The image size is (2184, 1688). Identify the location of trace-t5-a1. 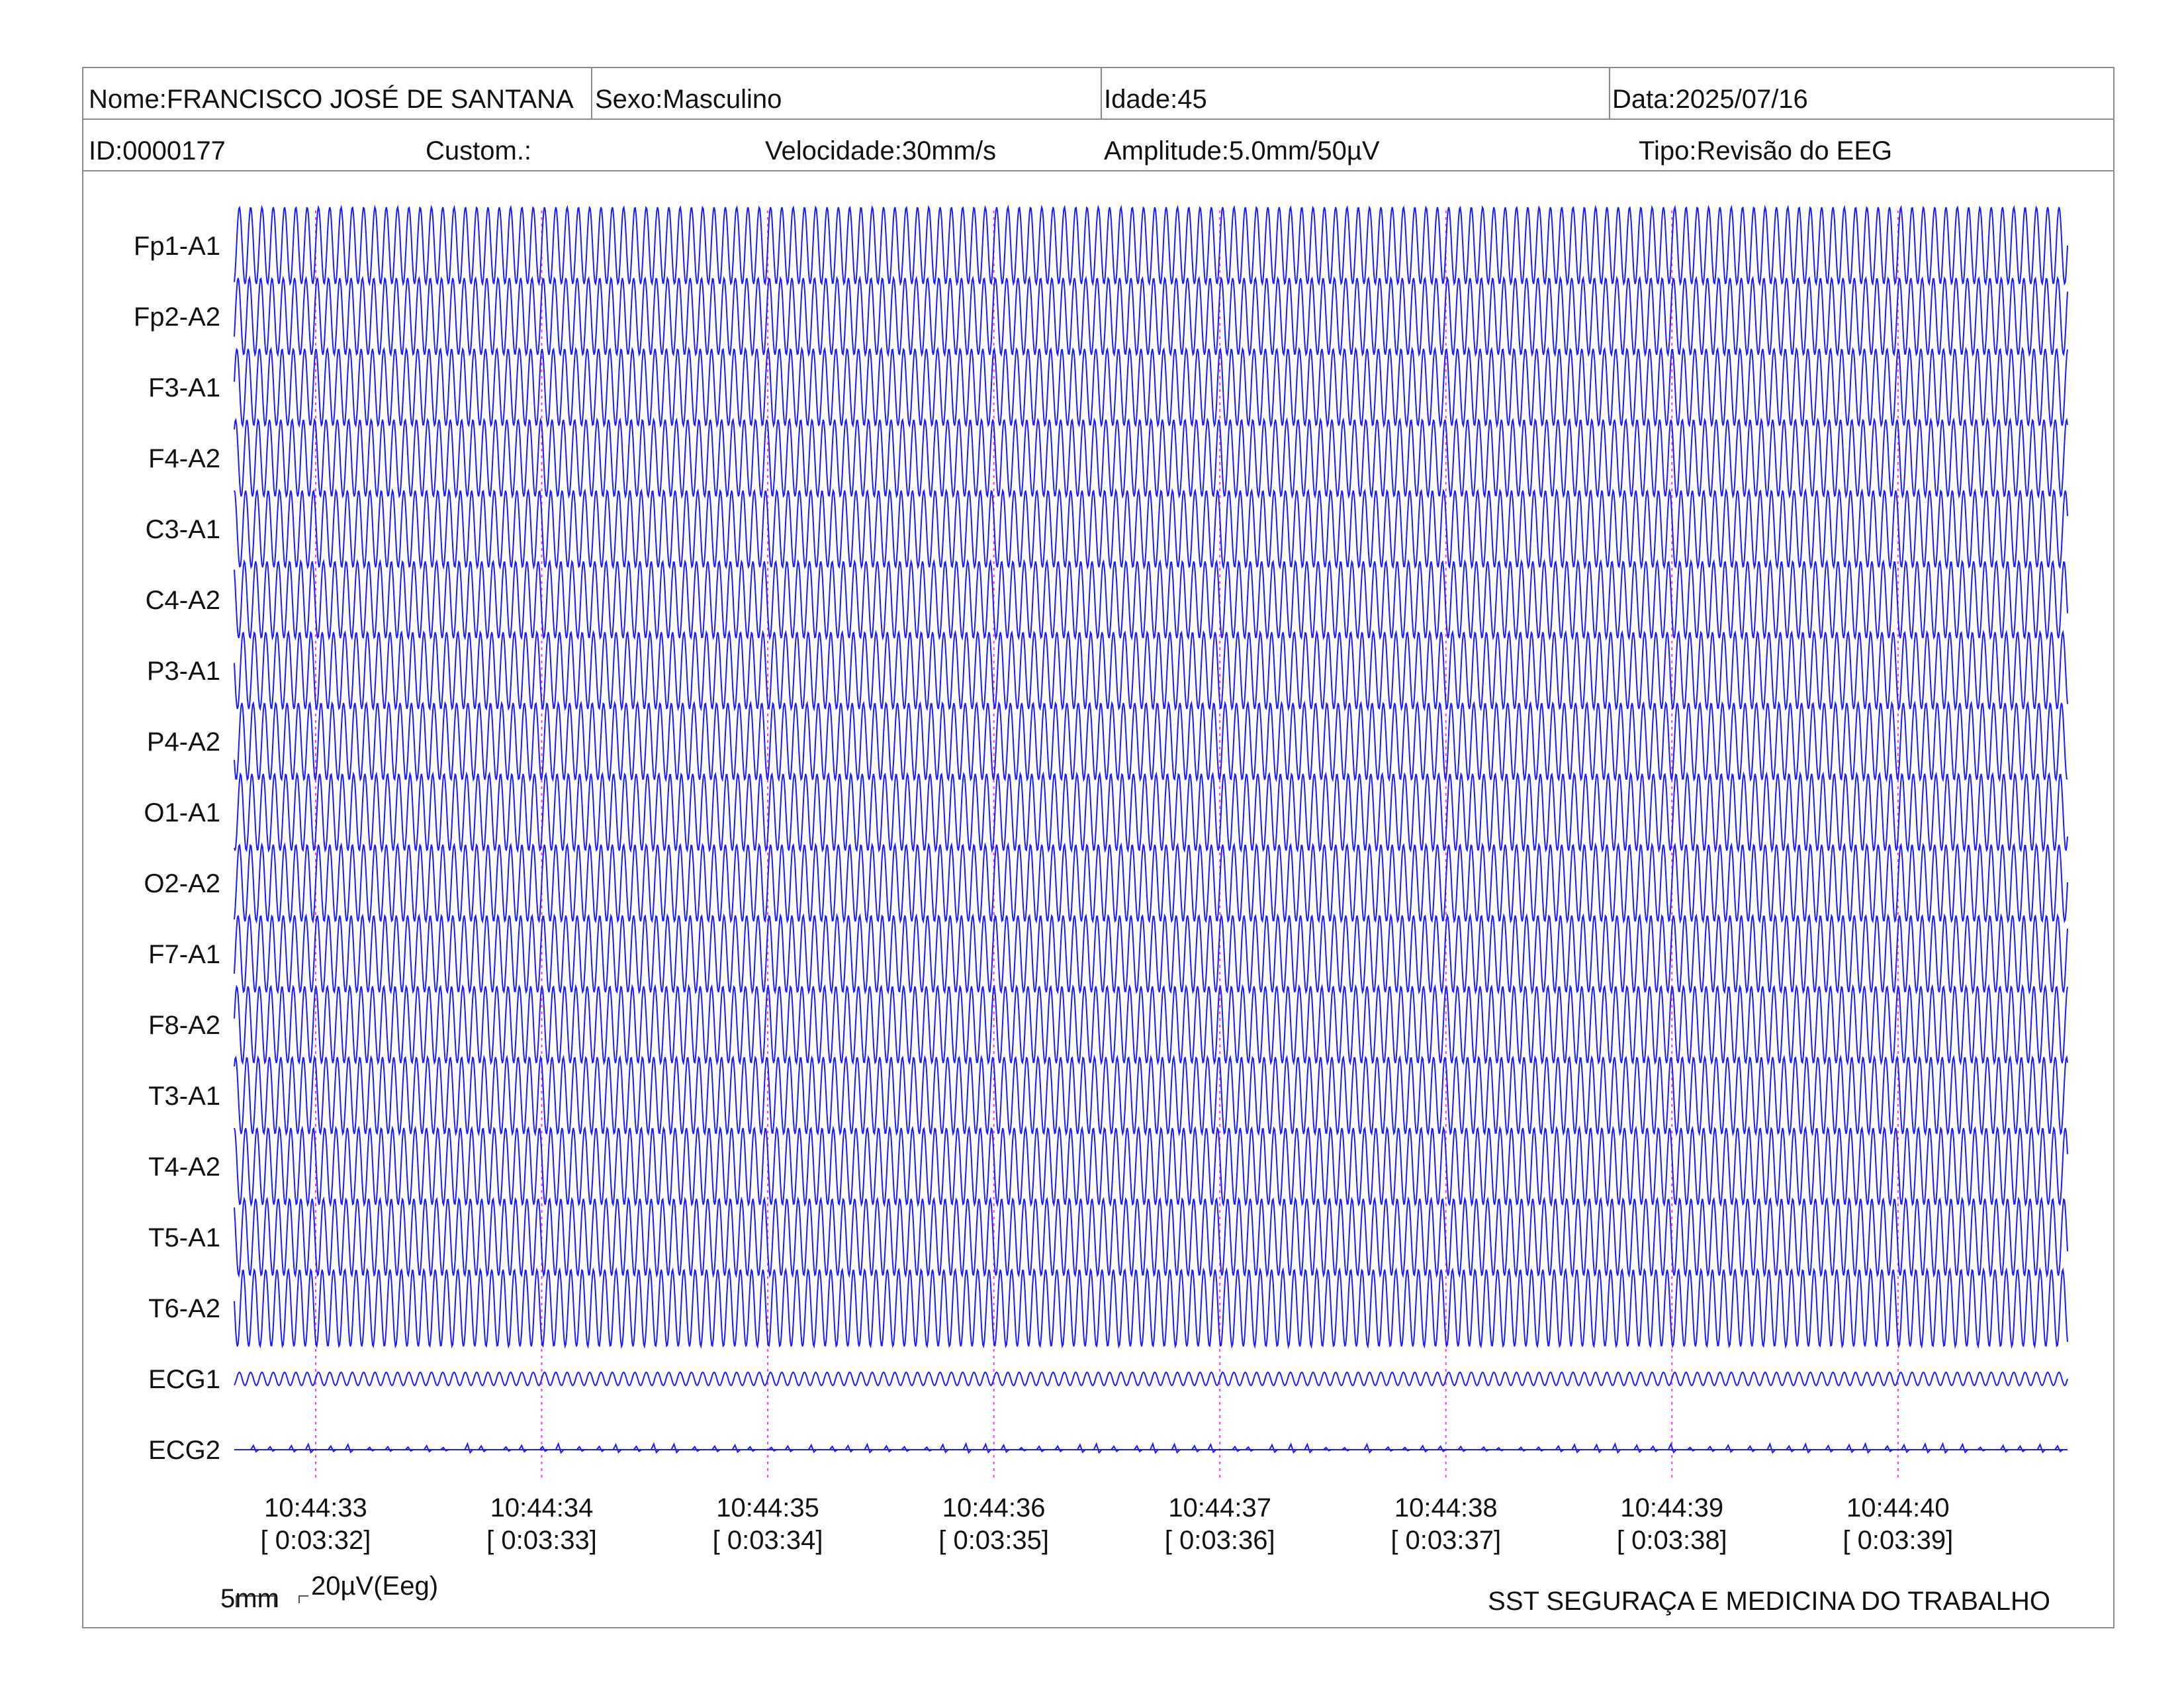
(1151, 1237).